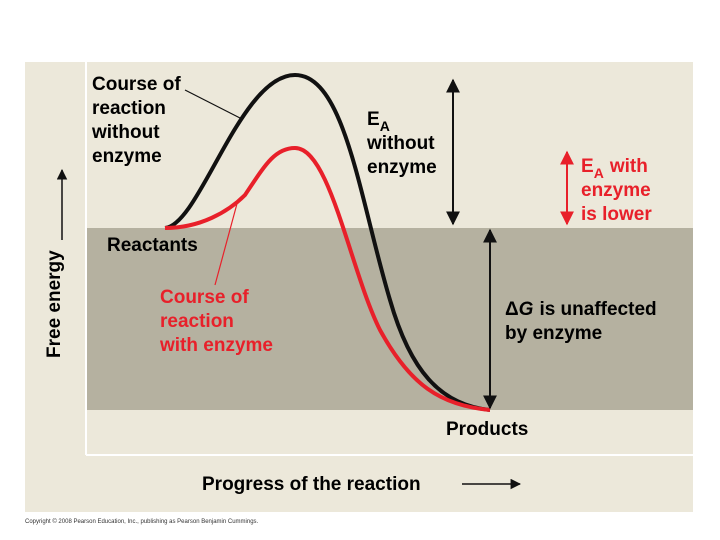  I want to click on reactants-label: Reactants, so click(152, 245).